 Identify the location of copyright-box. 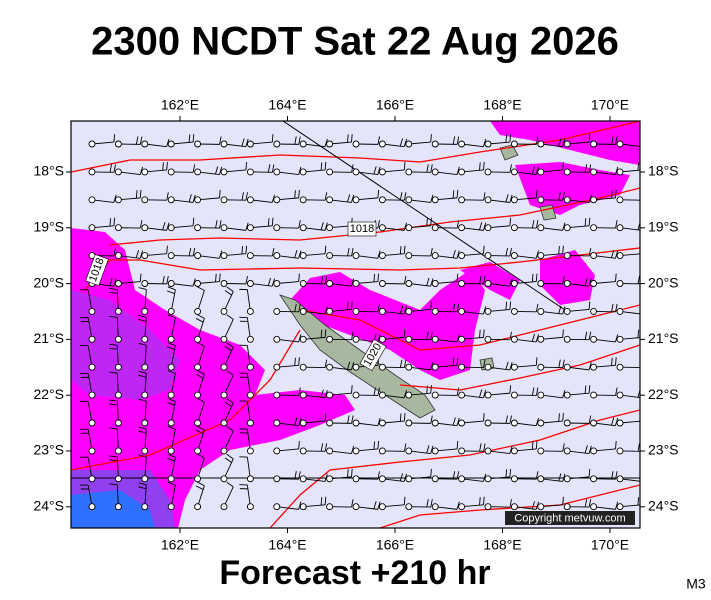
(570, 518).